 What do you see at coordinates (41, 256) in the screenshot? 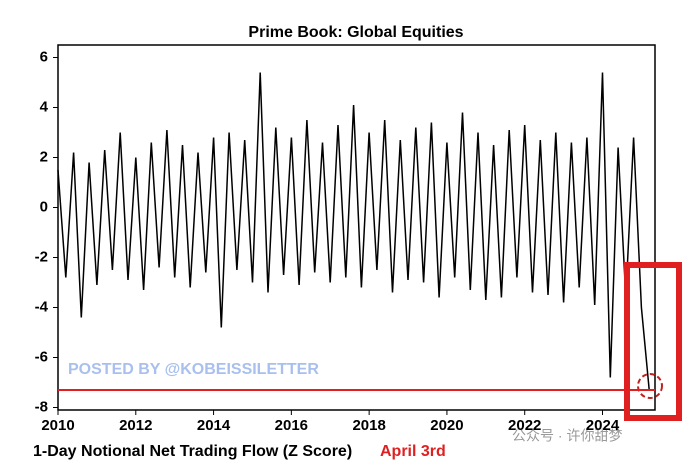
I see `y-tick-label: -2` at bounding box center [41, 256].